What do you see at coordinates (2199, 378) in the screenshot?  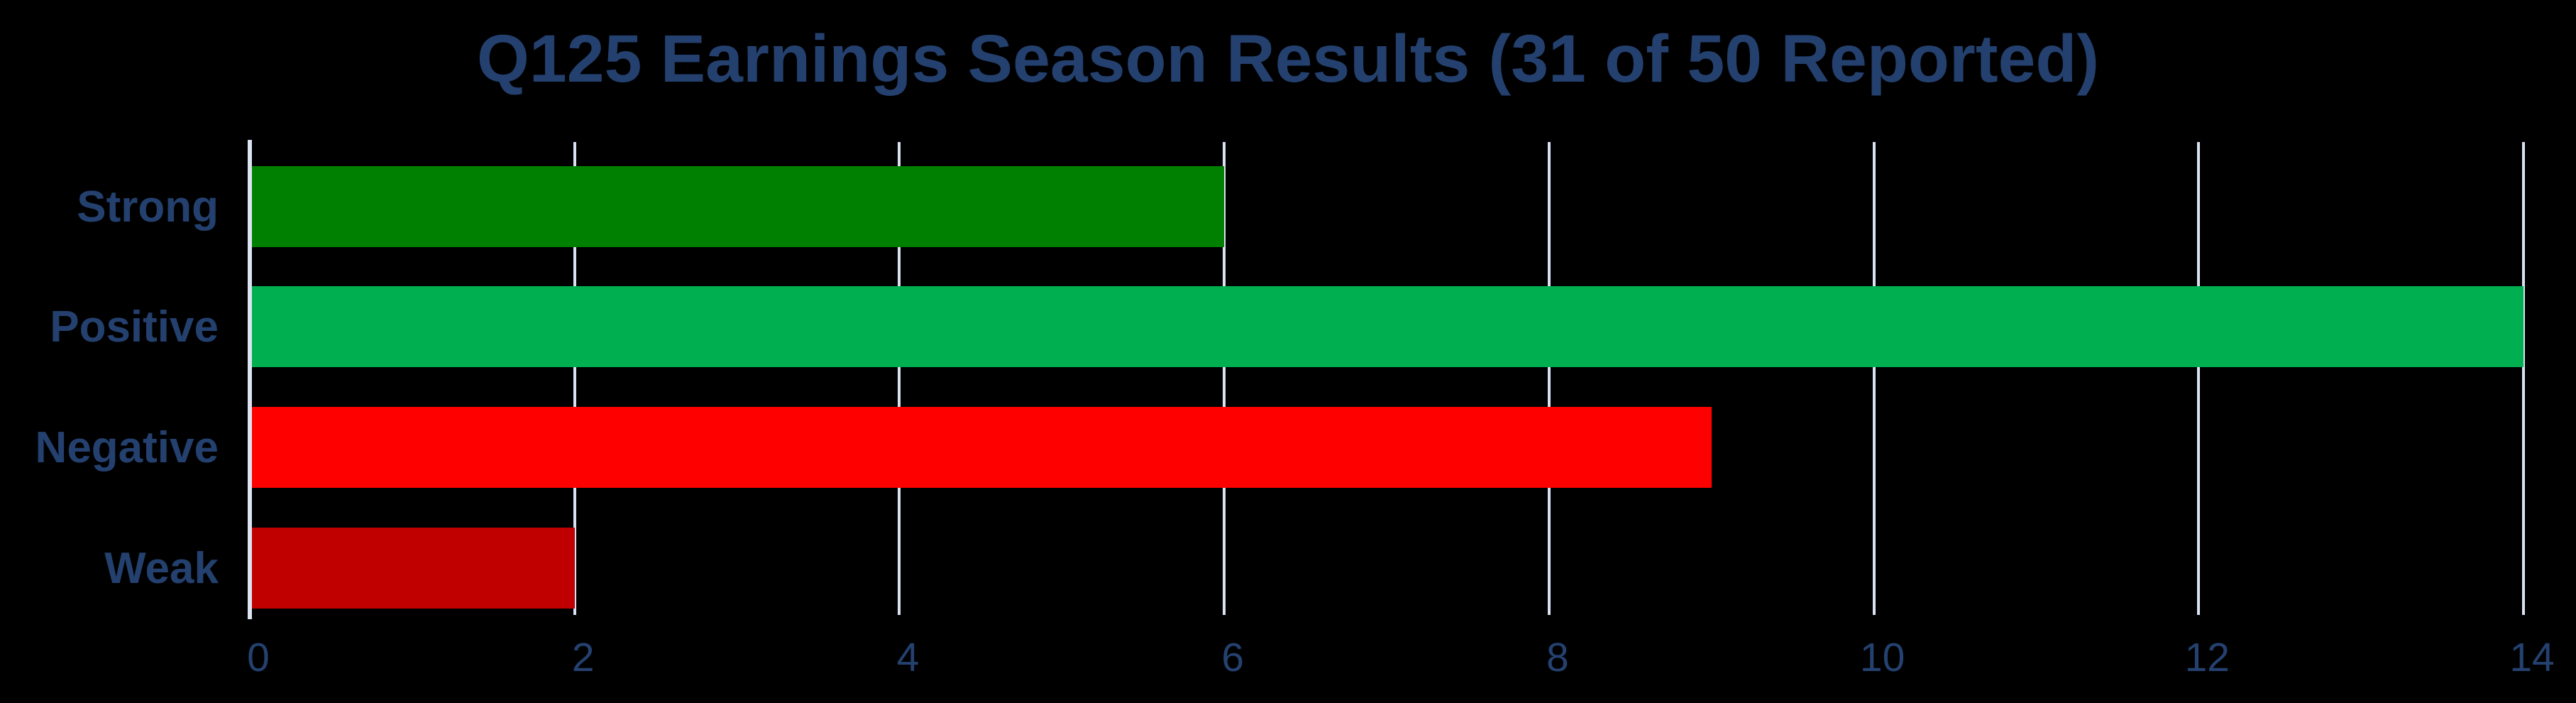 I see `gridline-x12` at bounding box center [2199, 378].